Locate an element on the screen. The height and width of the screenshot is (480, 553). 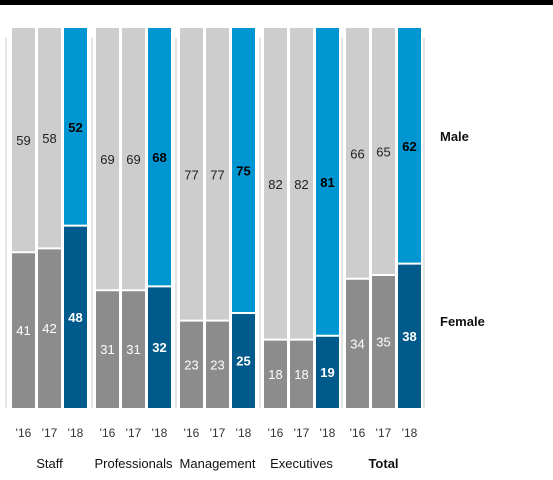
value-label-male: 58 is located at coordinates (49, 138).